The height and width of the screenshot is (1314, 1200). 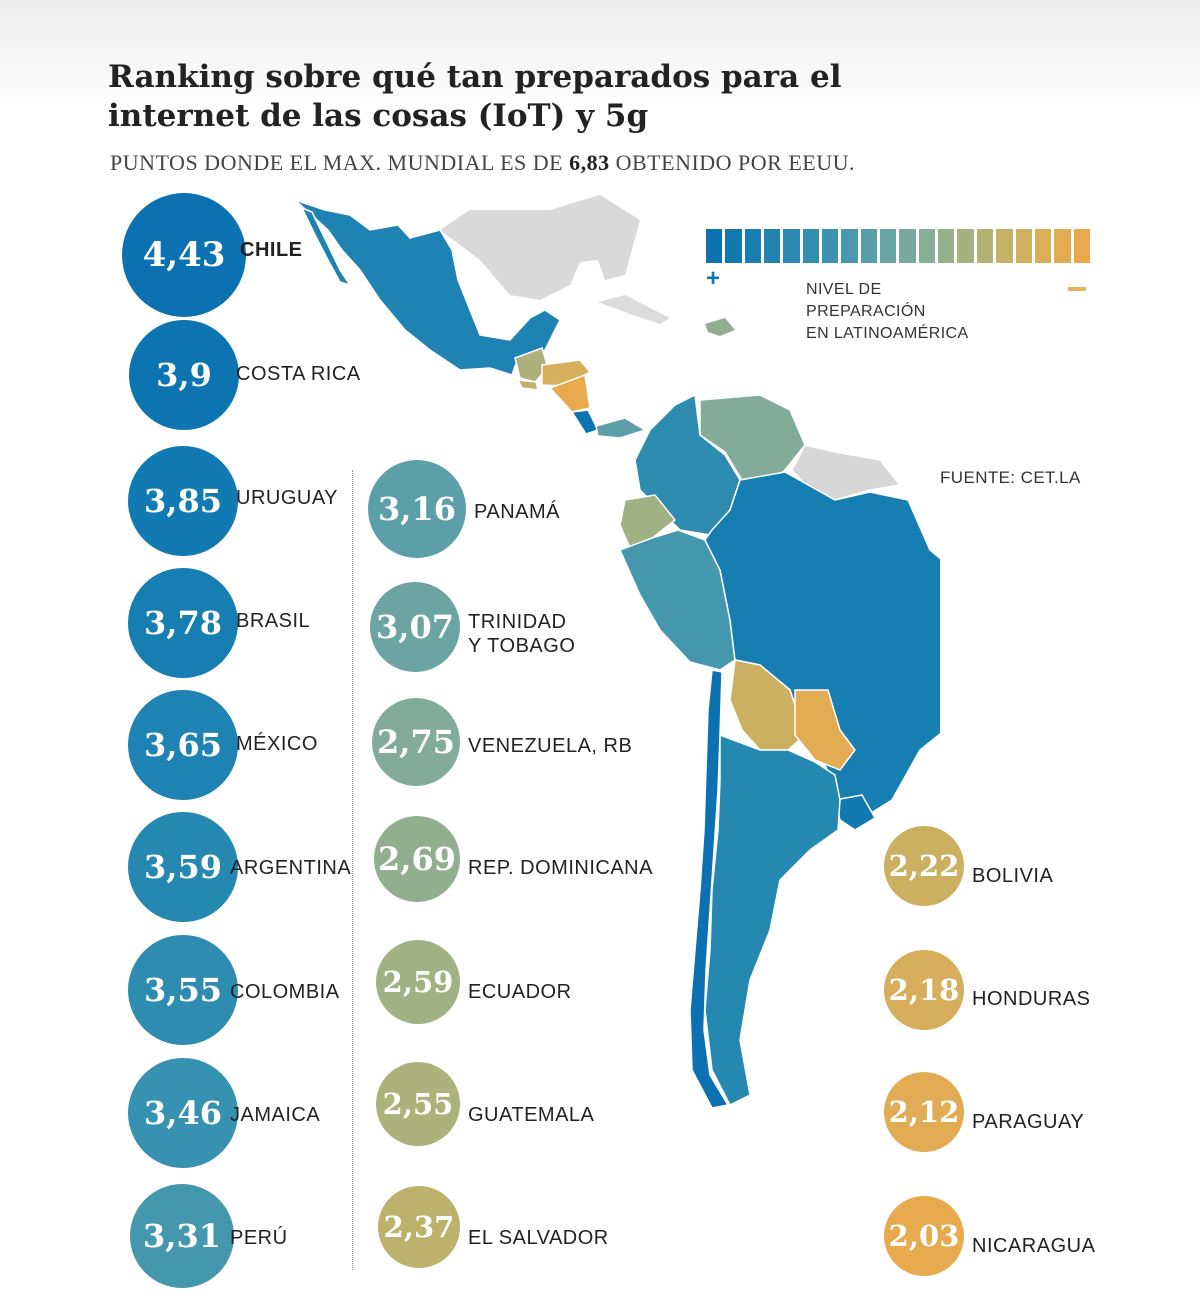 I want to click on legend-label-line1: NIVEL DE PREPARACIÓN, so click(x=866, y=300).